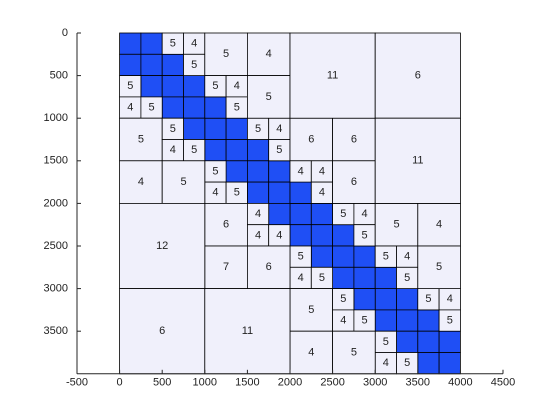  I want to click on y-tick-label: 0, so click(65, 33).